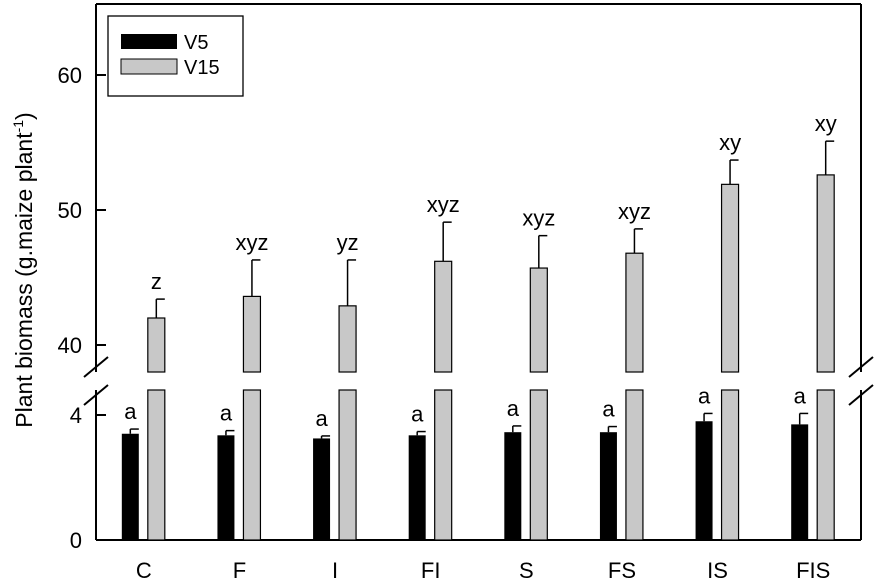  Describe the element at coordinates (431, 569) in the screenshot. I see `x-tick-label: FI` at that location.